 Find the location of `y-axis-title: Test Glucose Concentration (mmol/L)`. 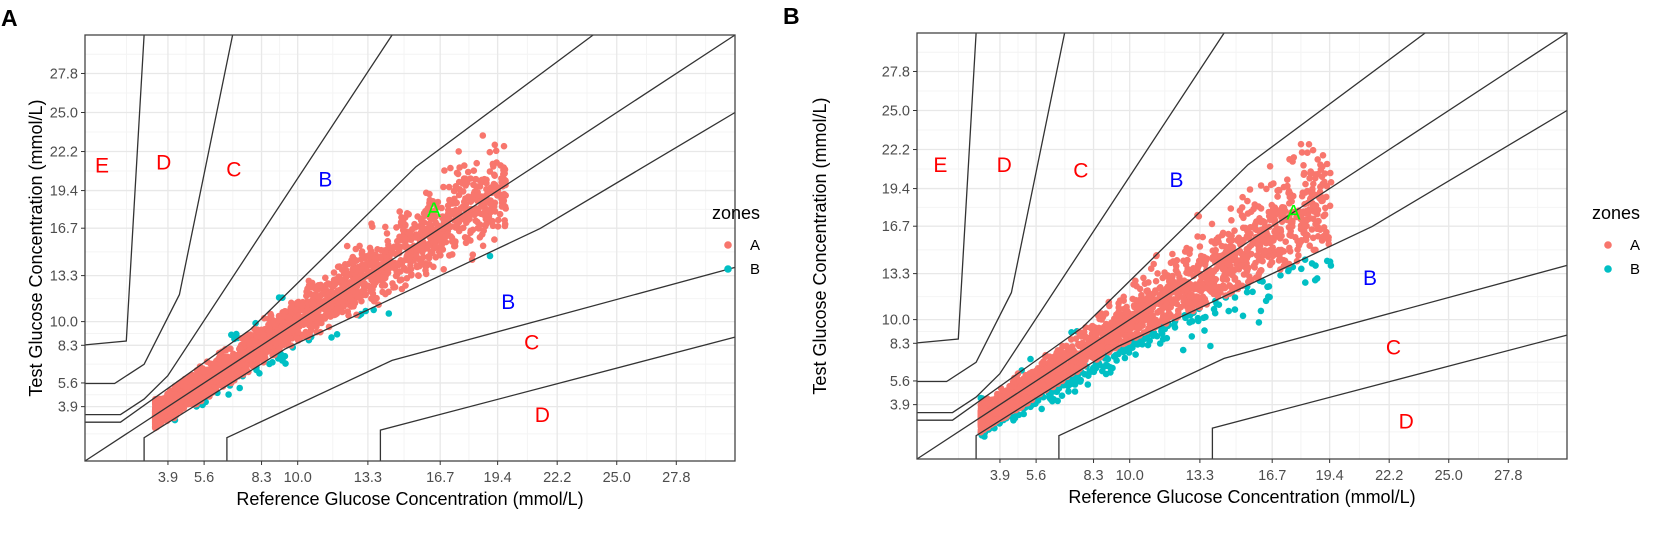

y-axis-title: Test Glucose Concentration (mmol/L) is located at coordinates (36, 247).